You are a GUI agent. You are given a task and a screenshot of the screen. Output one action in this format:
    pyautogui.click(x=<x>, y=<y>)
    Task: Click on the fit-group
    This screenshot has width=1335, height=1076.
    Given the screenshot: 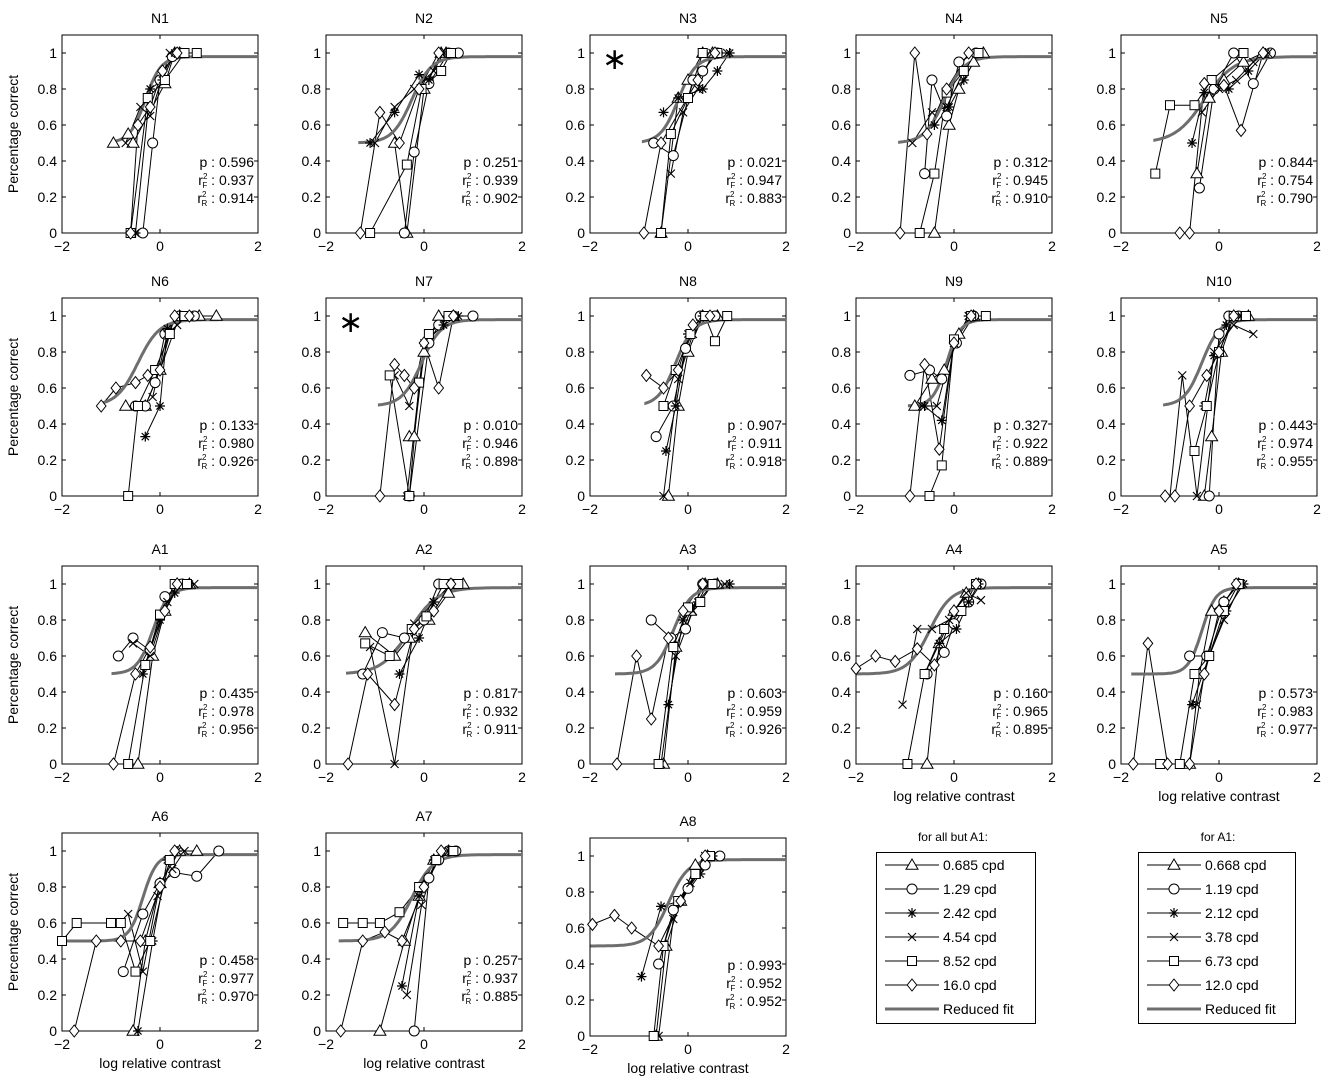 What is the action you would take?
    pyautogui.click(x=1235, y=98)
    